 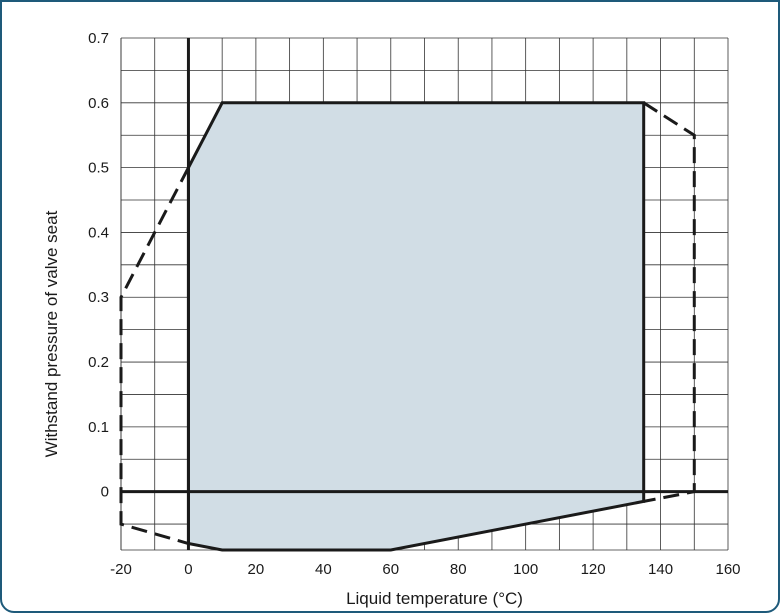 I want to click on y-tick-label: 0.7, so click(x=98, y=38).